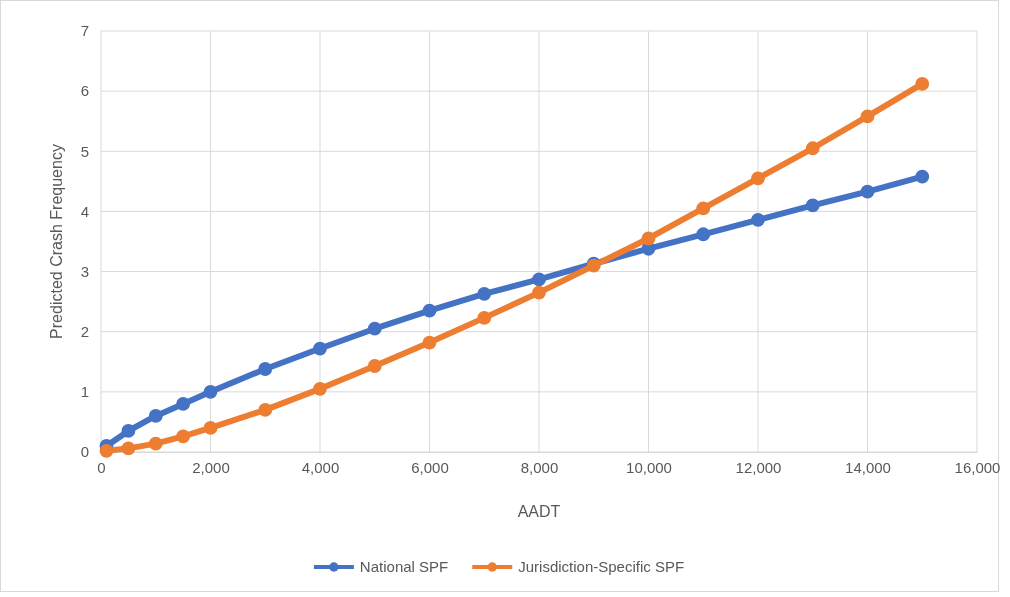 The height and width of the screenshot is (597, 1010). What do you see at coordinates (758, 467) in the screenshot?
I see `x-tick-label: 12,000` at bounding box center [758, 467].